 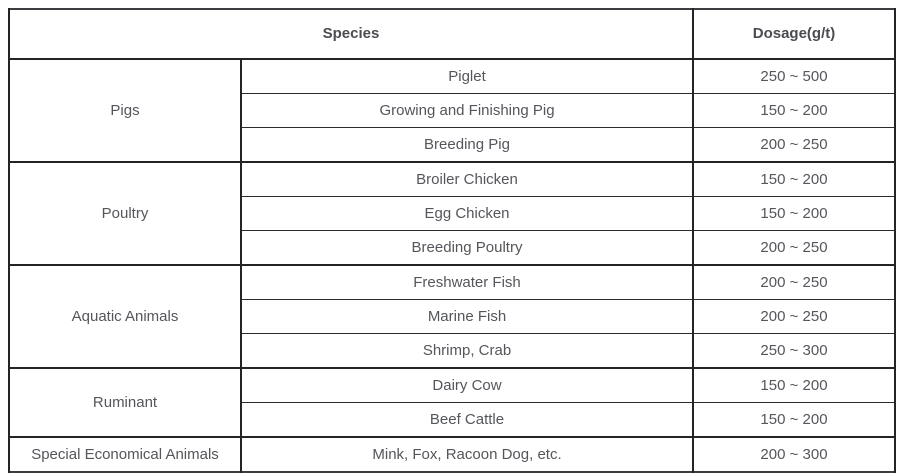 What do you see at coordinates (467, 76) in the screenshot?
I see `species-cell: Piglet` at bounding box center [467, 76].